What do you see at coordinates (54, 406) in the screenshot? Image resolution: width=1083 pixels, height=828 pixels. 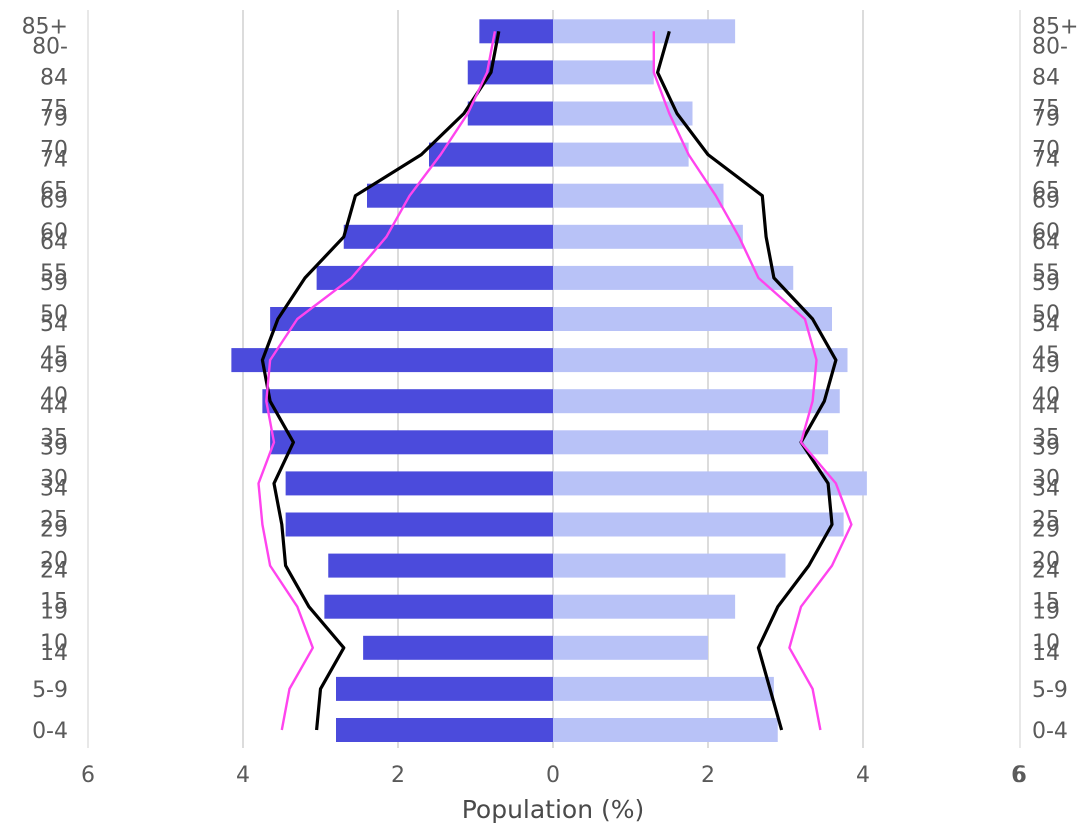 I see `left-y-tick-label: 44` at bounding box center [54, 406].